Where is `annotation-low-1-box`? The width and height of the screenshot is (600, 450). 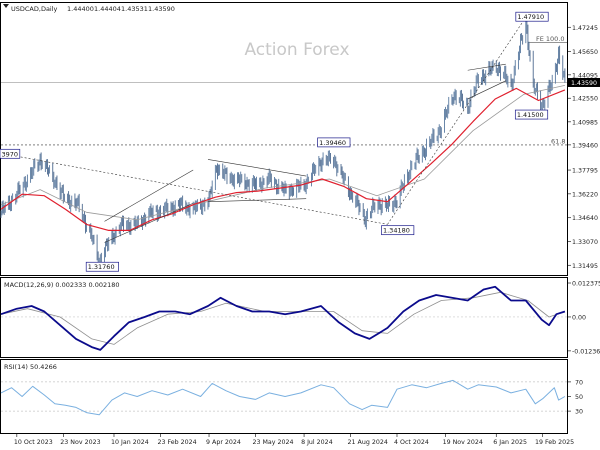 annotation-low-1-box is located at coordinates (531, 114).